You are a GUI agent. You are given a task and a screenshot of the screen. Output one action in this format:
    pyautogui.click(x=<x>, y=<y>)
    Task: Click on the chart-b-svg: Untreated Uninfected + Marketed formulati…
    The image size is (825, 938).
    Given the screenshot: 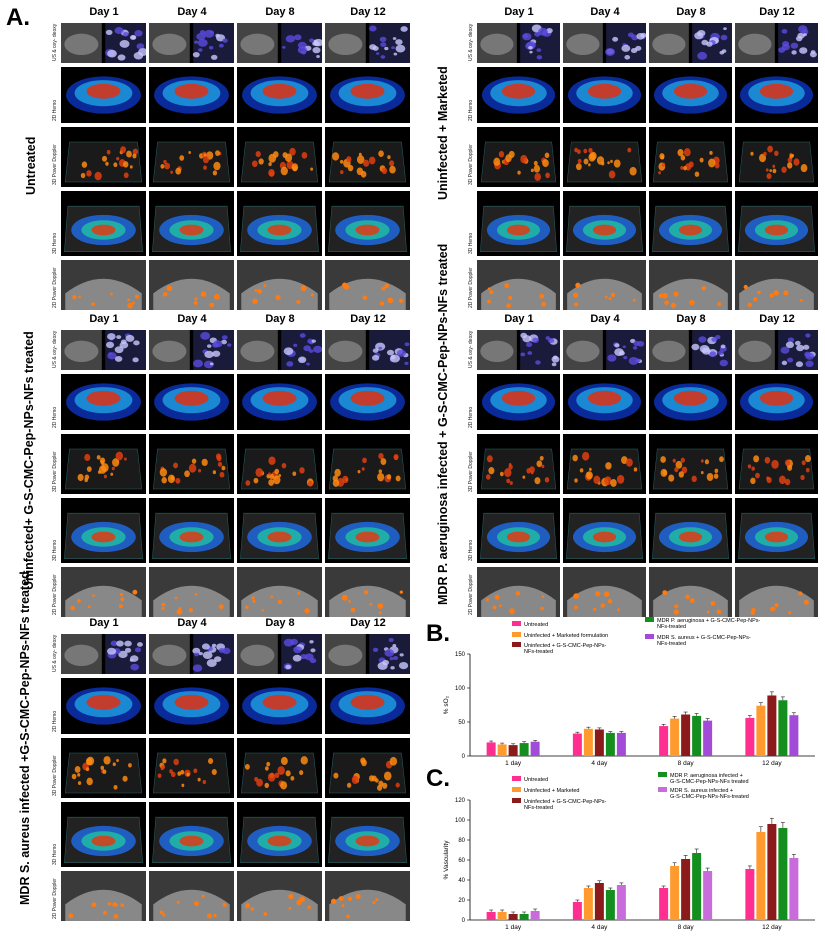 What is the action you would take?
    pyautogui.click(x=629, y=692)
    